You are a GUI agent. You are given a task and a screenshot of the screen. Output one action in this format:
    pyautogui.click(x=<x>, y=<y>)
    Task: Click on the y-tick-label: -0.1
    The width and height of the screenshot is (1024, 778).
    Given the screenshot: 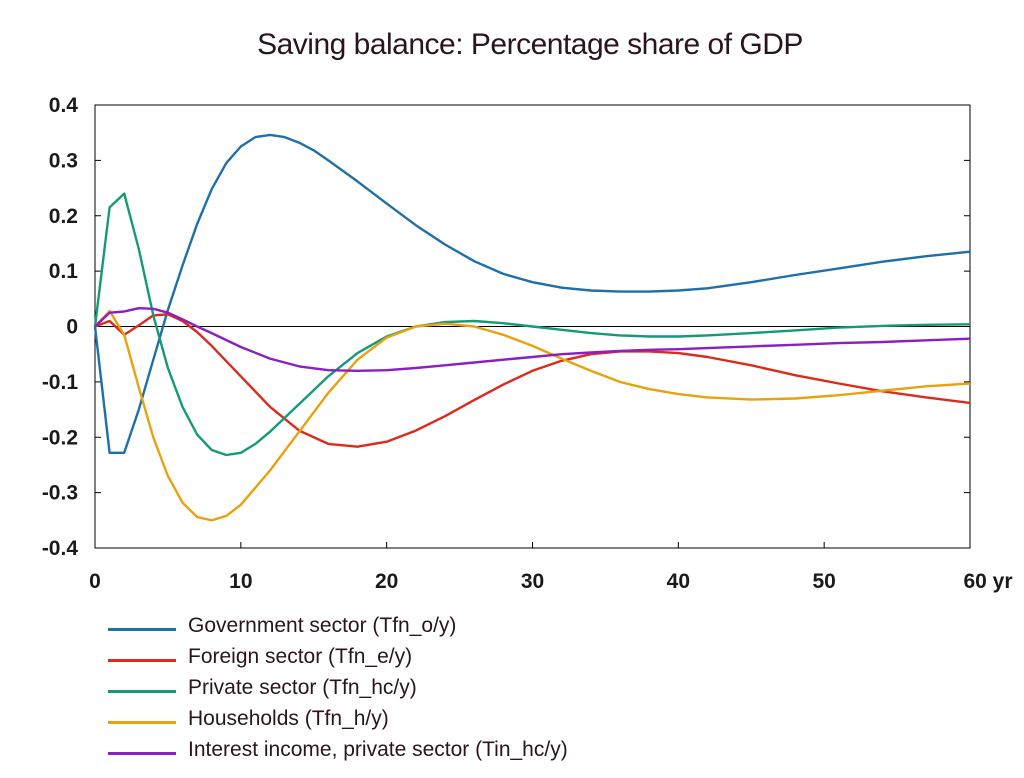 What is the action you would take?
    pyautogui.click(x=60, y=382)
    